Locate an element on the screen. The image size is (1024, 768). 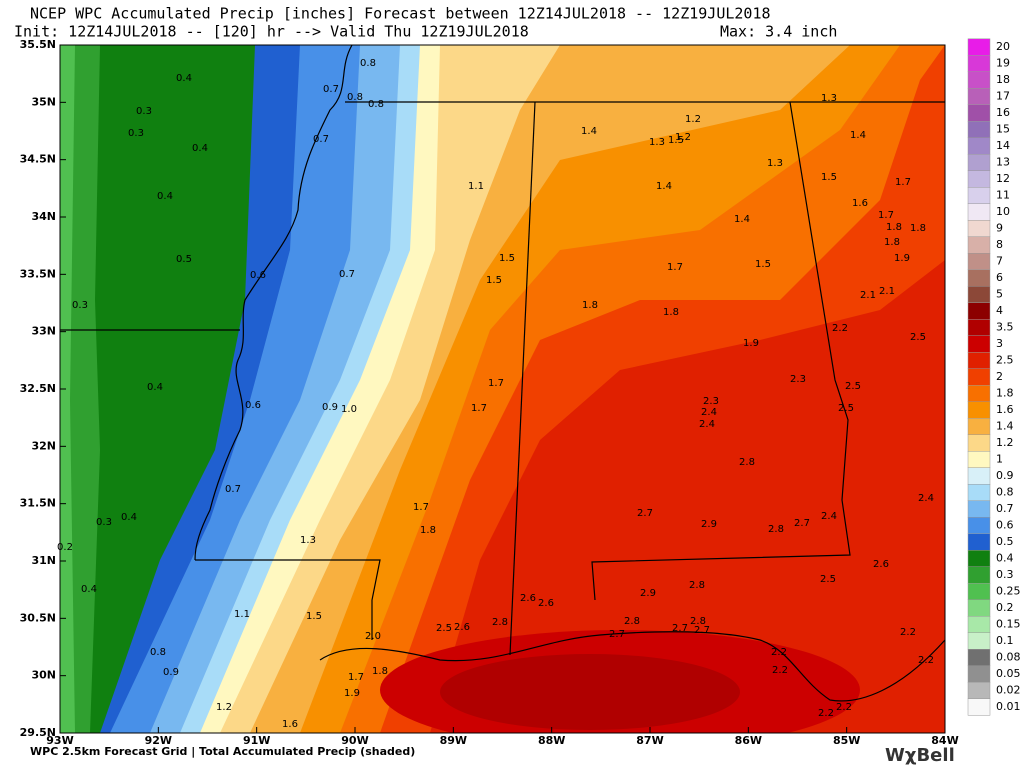
point-label: 2.9 is located at coordinates (709, 524).